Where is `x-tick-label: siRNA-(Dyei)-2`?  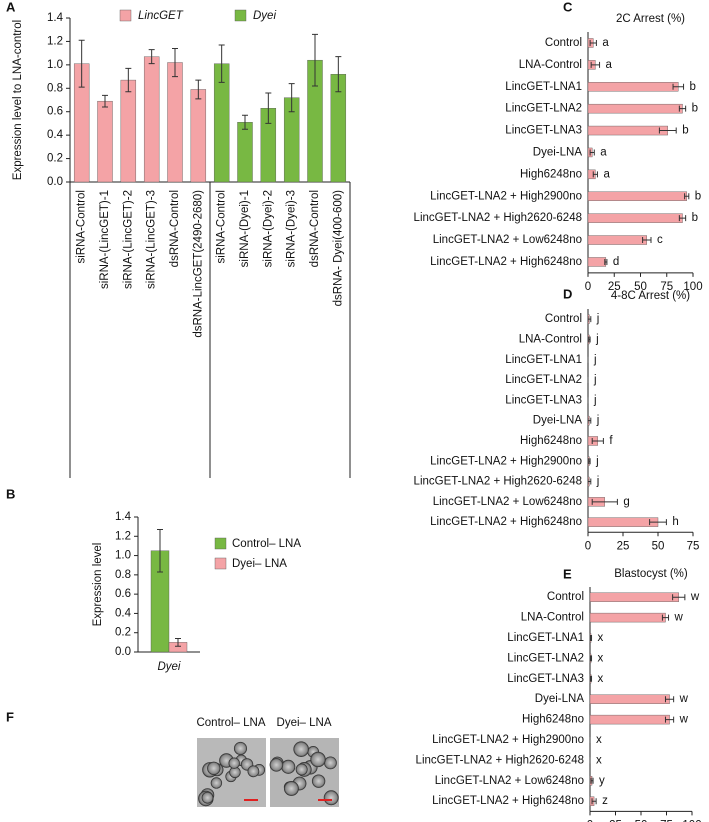 x-tick-label: siRNA-(Dyei)-2 is located at coordinates (268, 228).